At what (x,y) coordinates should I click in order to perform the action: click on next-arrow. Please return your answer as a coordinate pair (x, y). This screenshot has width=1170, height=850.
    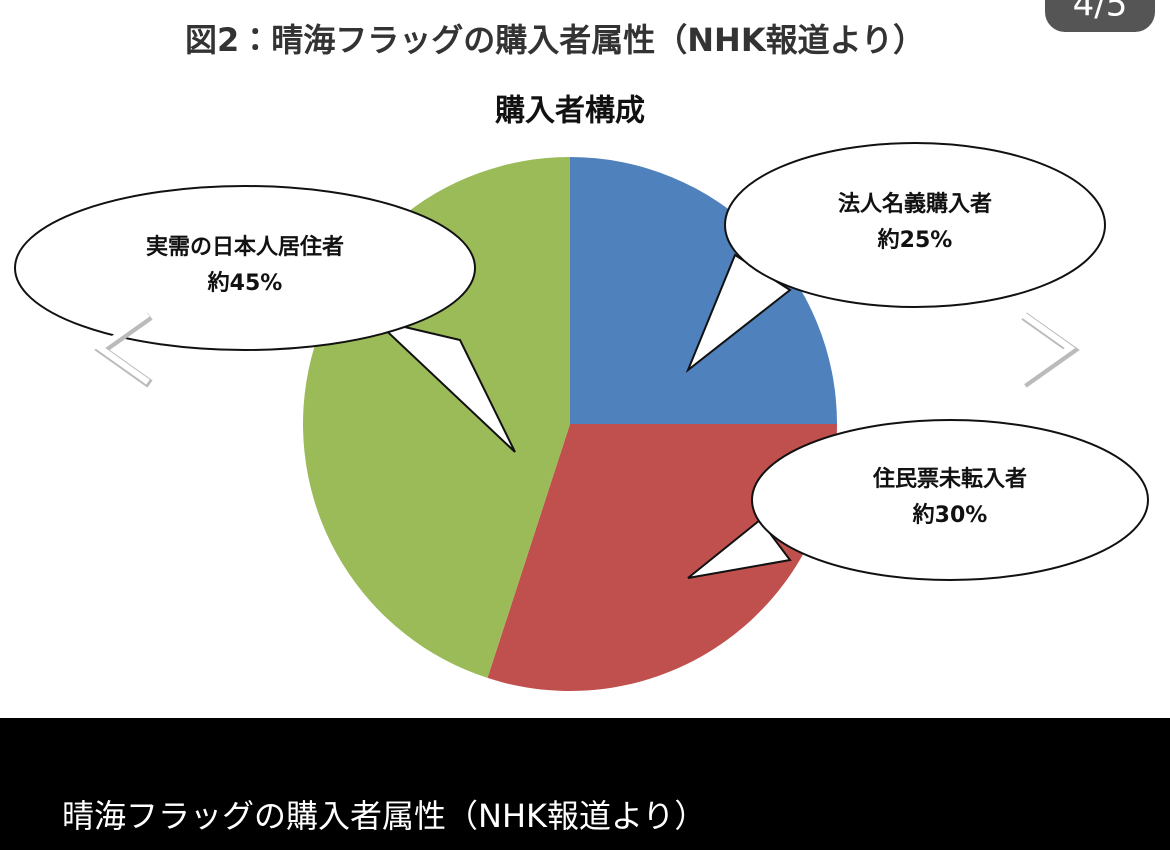
    Looking at the image, I should click on (1048, 348).